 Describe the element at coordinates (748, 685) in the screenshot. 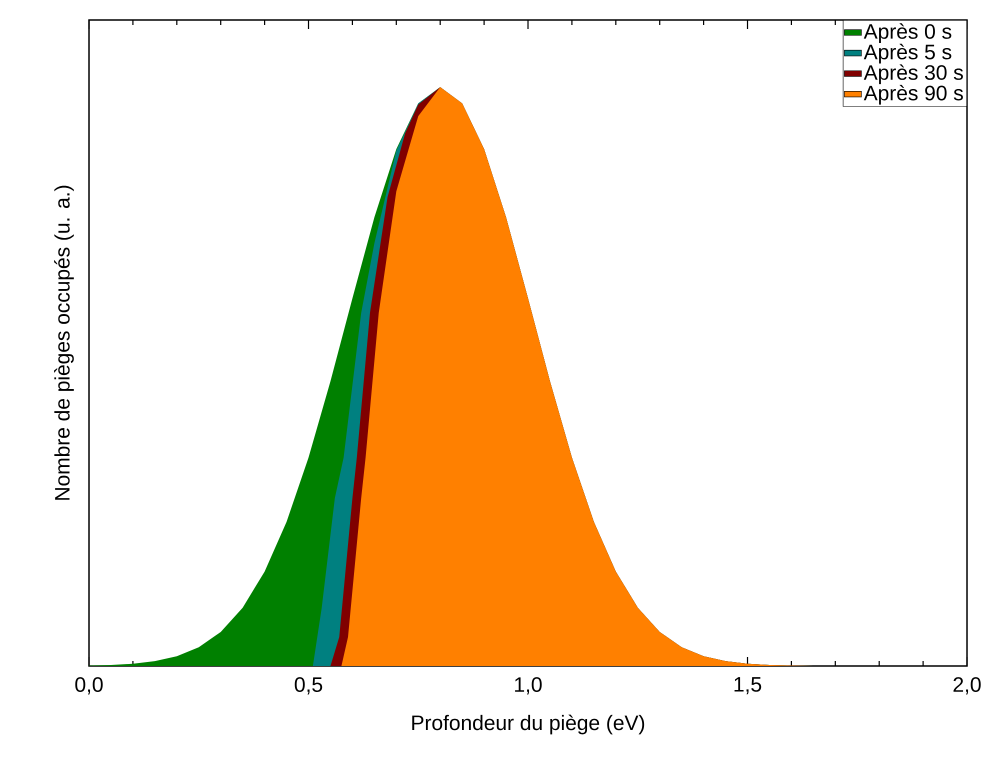

I see `x-tick-label: 1,5` at that location.